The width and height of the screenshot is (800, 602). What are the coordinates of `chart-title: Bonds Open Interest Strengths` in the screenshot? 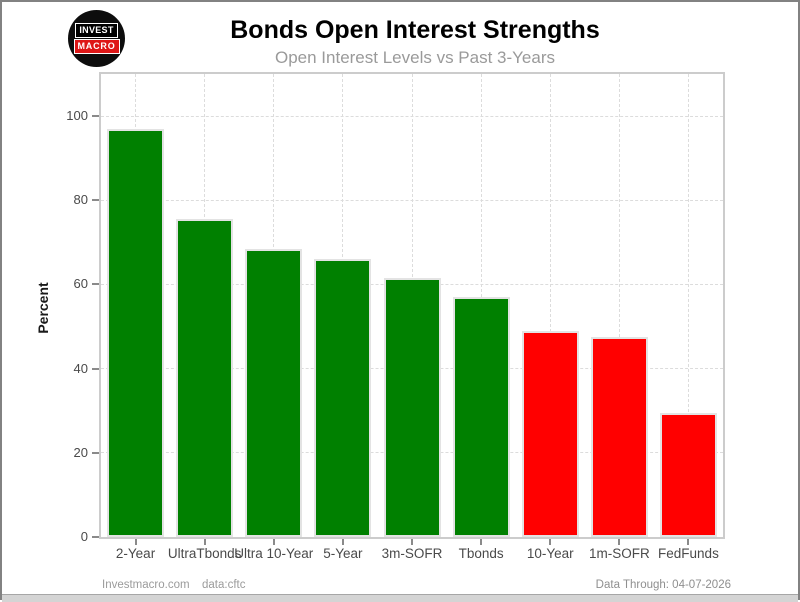 It's located at (415, 30).